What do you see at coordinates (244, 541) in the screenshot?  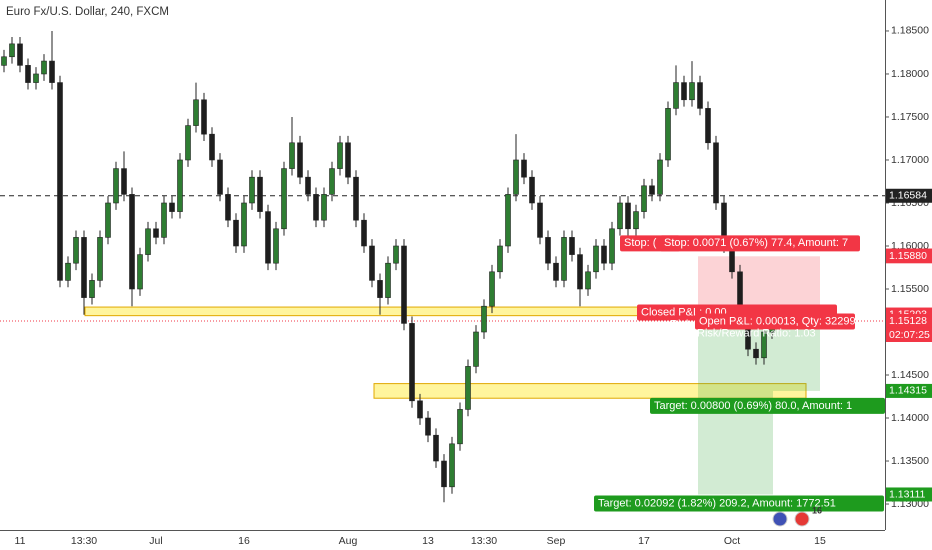 I see `x-tick-label: 16` at bounding box center [244, 541].